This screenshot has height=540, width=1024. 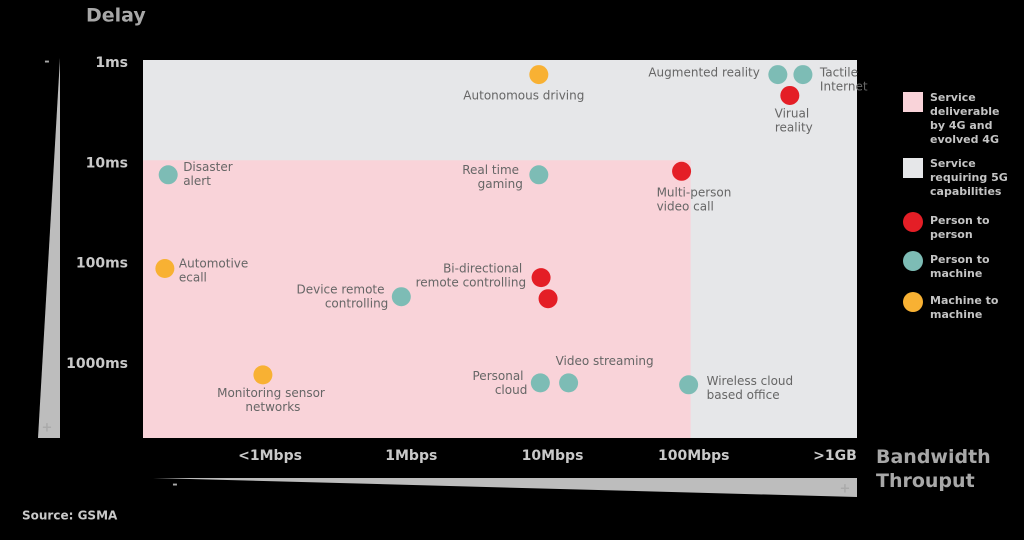 What do you see at coordinates (752, 387) in the screenshot?
I see `point-label: Wireless cloud based office` at bounding box center [752, 387].